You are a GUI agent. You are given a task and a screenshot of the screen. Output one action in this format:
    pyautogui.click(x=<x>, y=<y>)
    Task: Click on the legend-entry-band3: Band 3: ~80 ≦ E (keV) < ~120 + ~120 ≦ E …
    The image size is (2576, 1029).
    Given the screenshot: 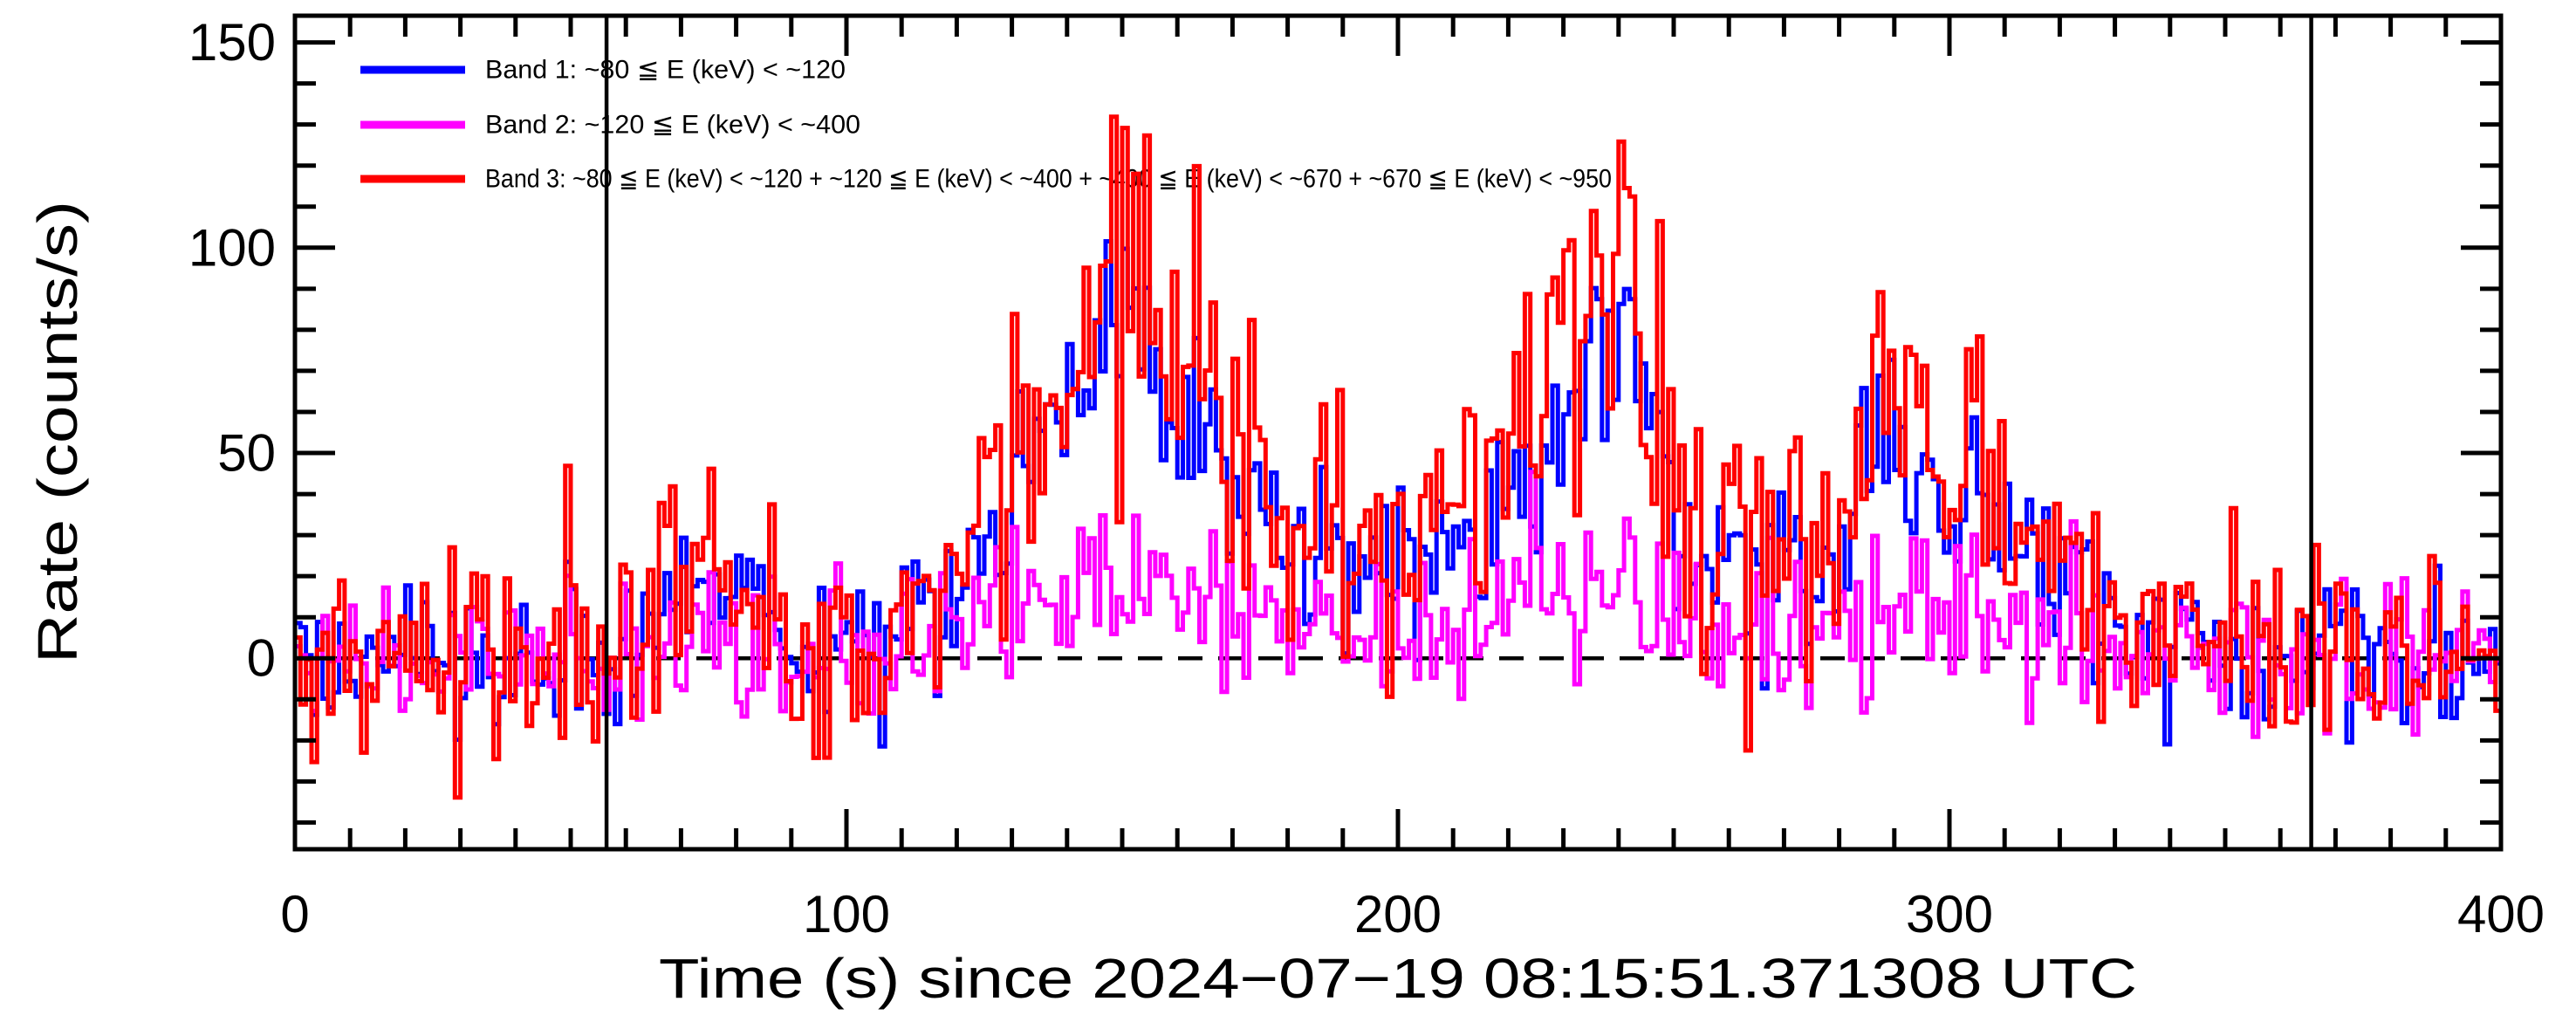 What is the action you would take?
    pyautogui.click(x=986, y=179)
    